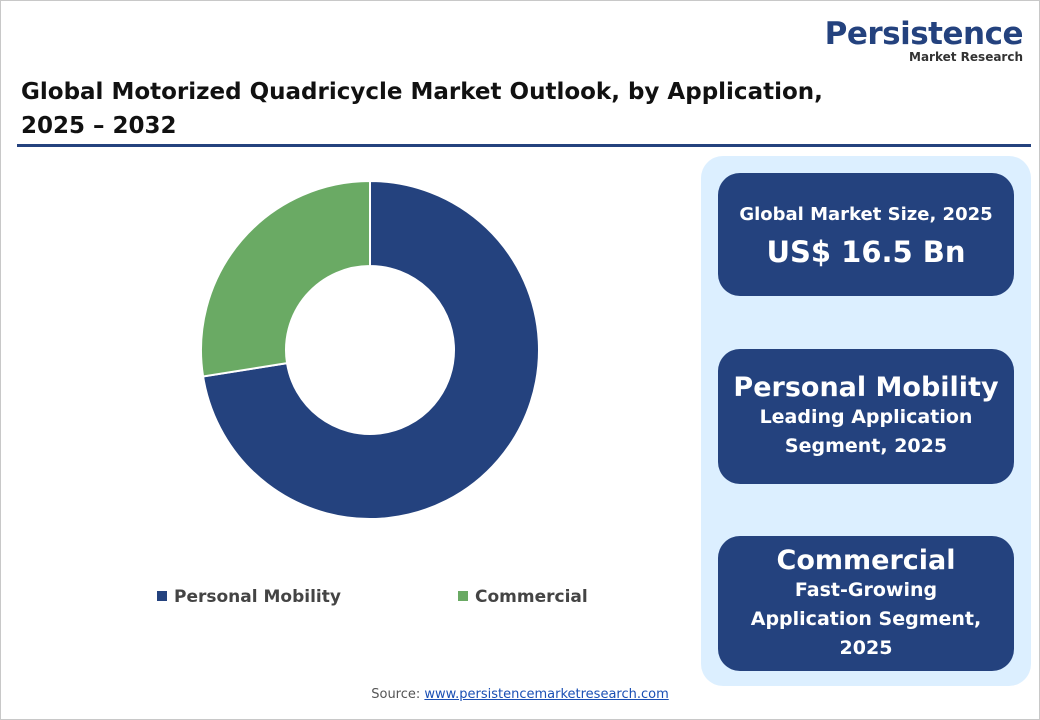  What do you see at coordinates (966, 57) in the screenshot?
I see `logo-tagline: Market Research` at bounding box center [966, 57].